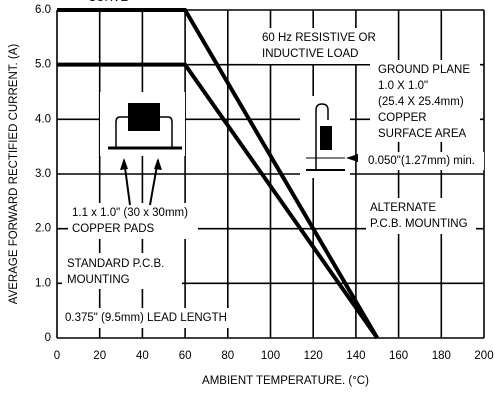 The image size is (495, 394). I want to click on x-tick-label: 20, so click(99, 356).